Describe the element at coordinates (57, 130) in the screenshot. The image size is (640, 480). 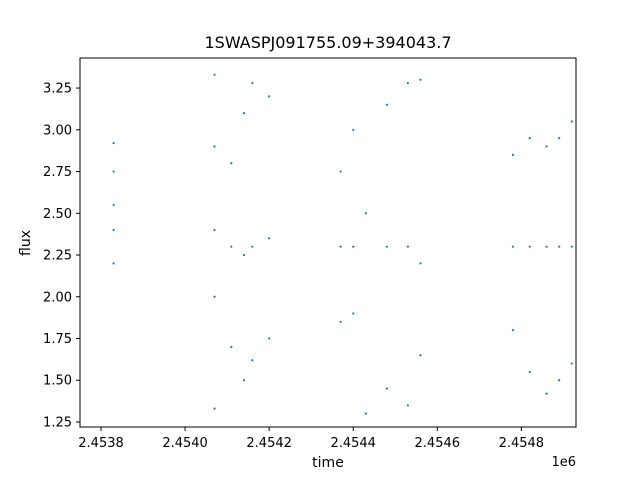
I see `y-tick-label: 3.00` at that location.